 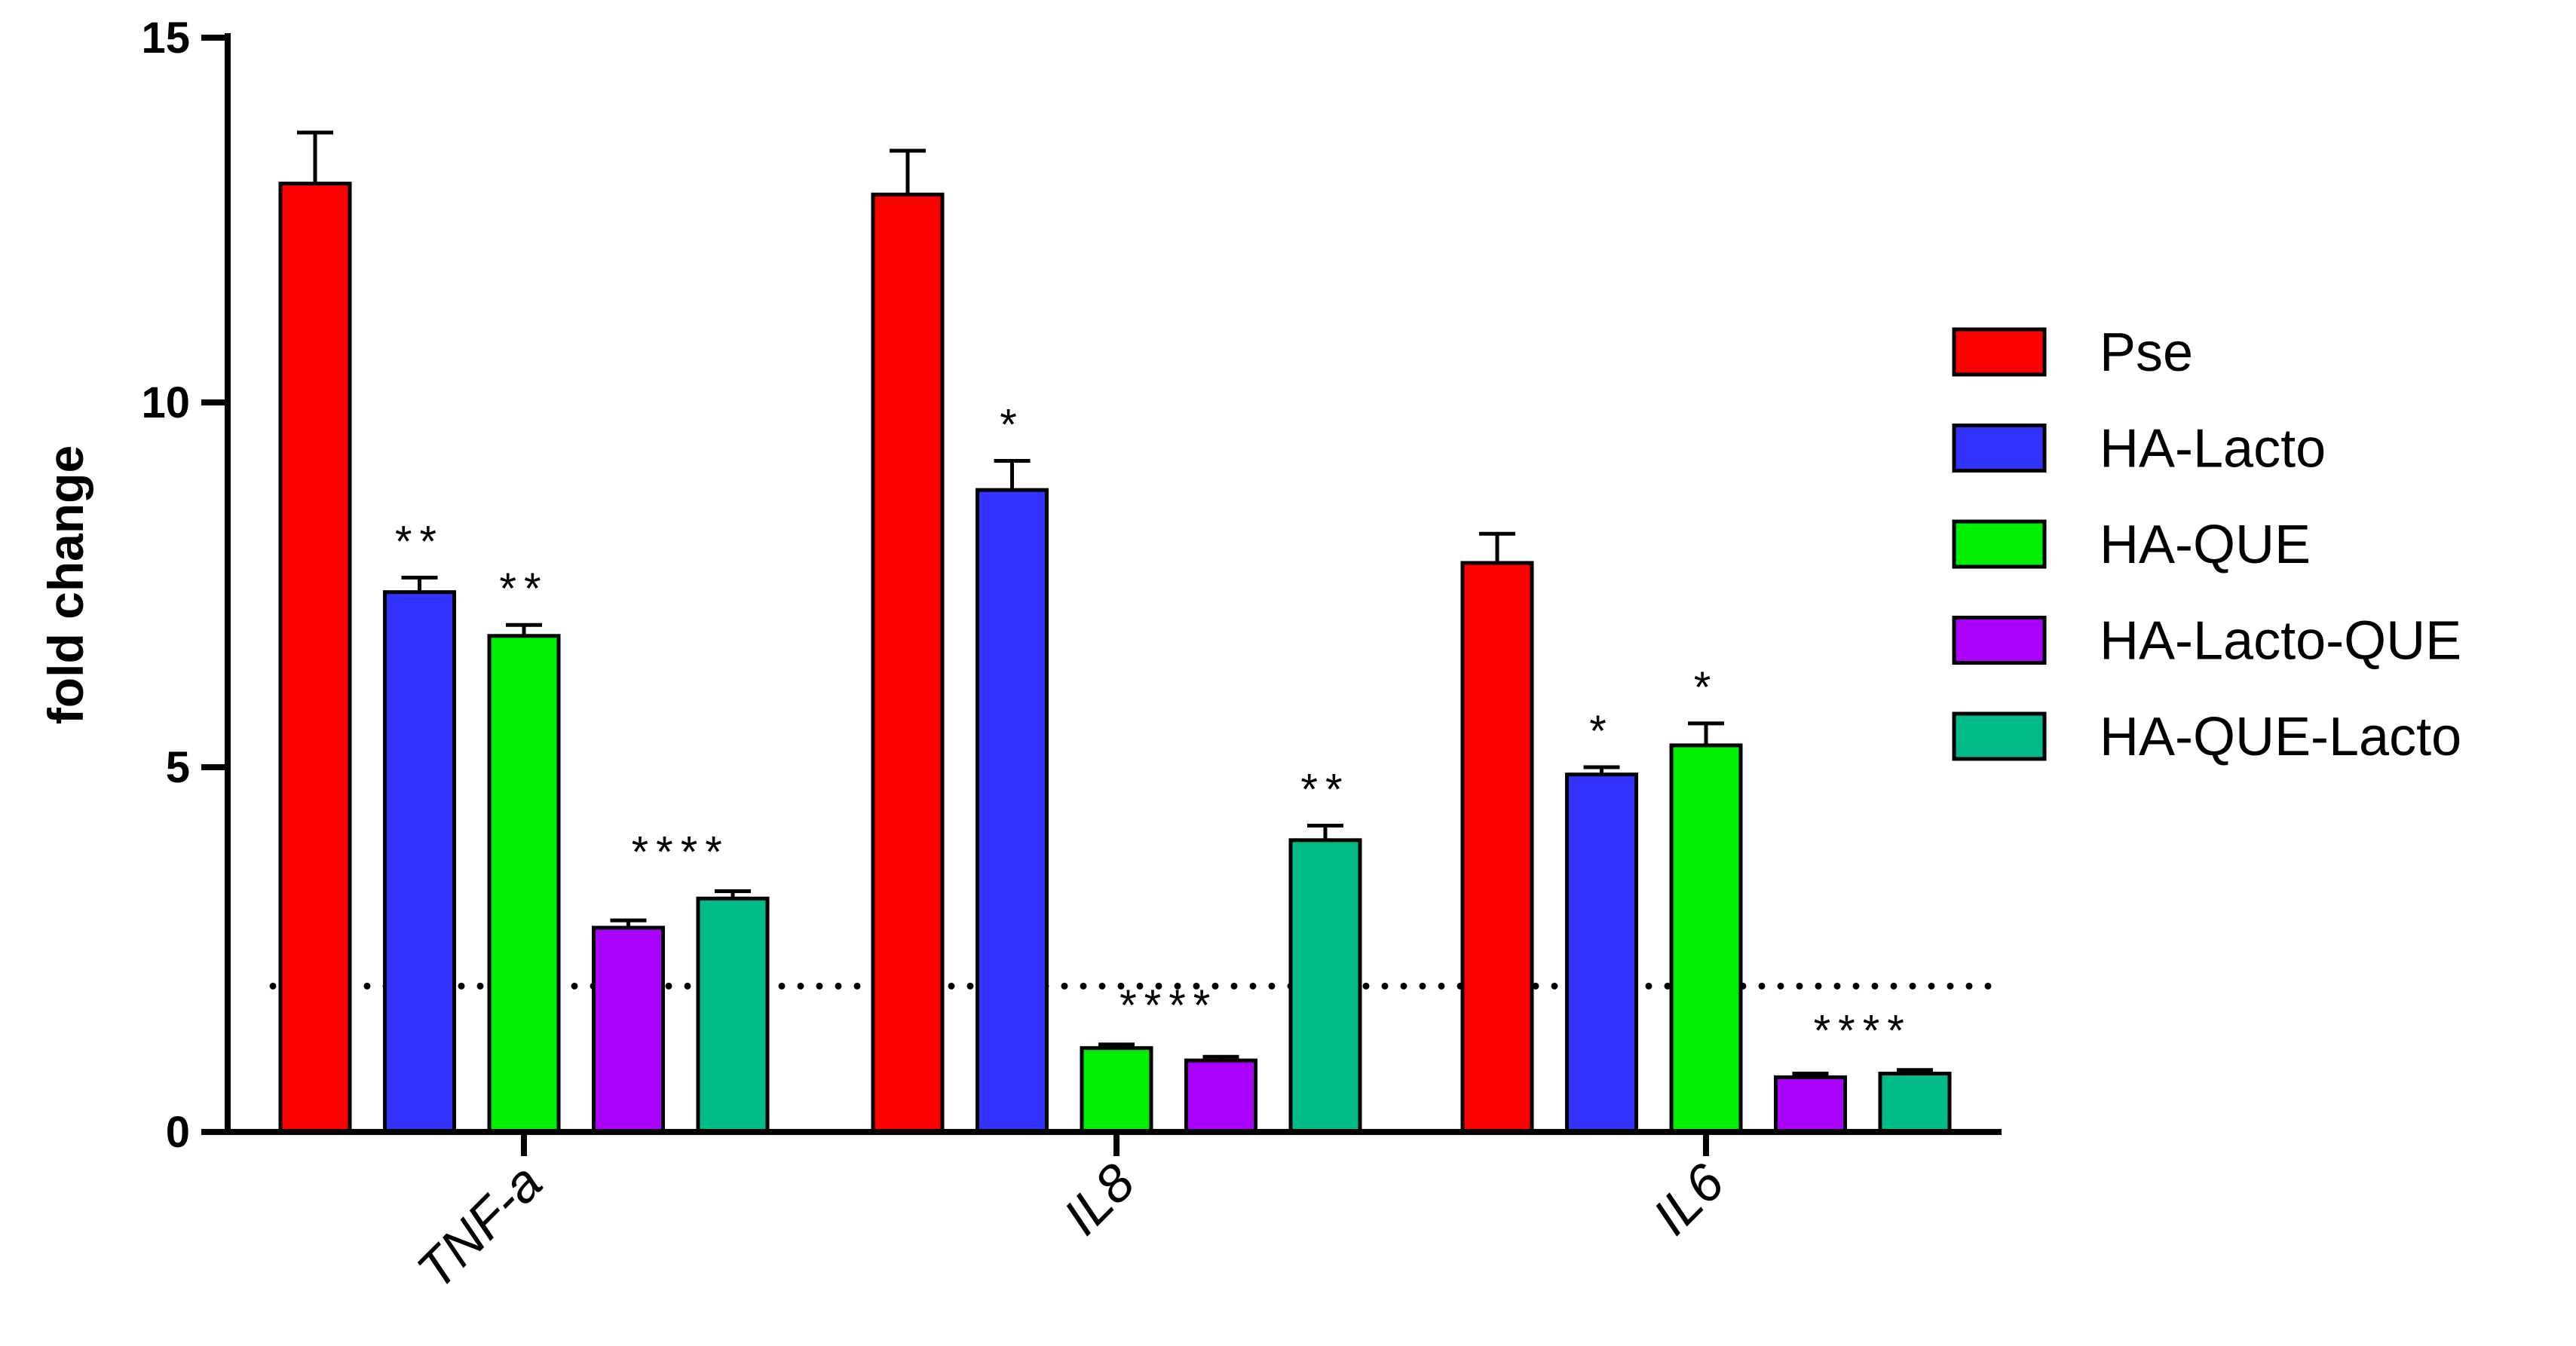 I want to click on bar-HA-QUE-IL6, so click(x=1706, y=938).